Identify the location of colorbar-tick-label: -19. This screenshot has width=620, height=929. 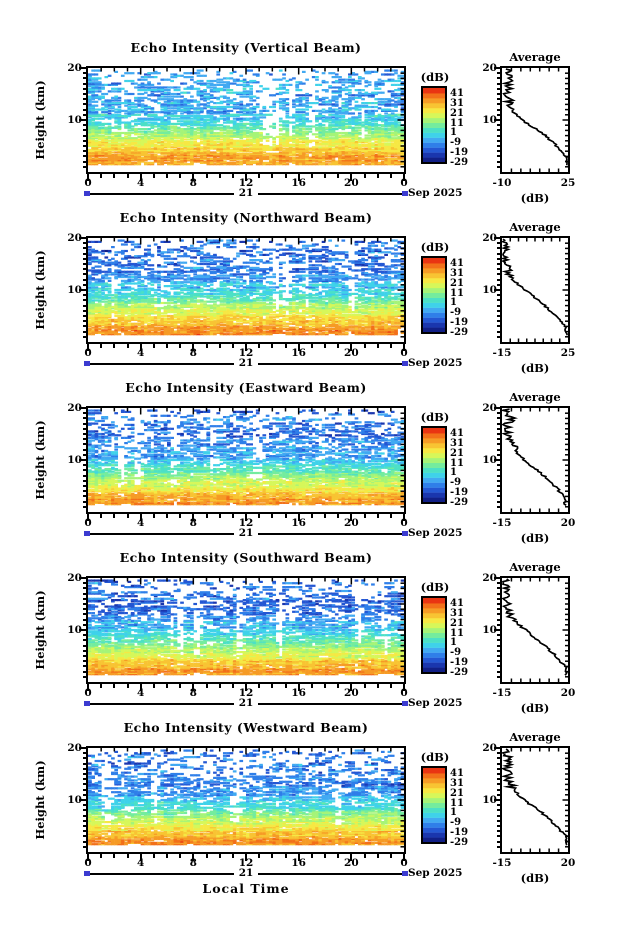
(459, 833).